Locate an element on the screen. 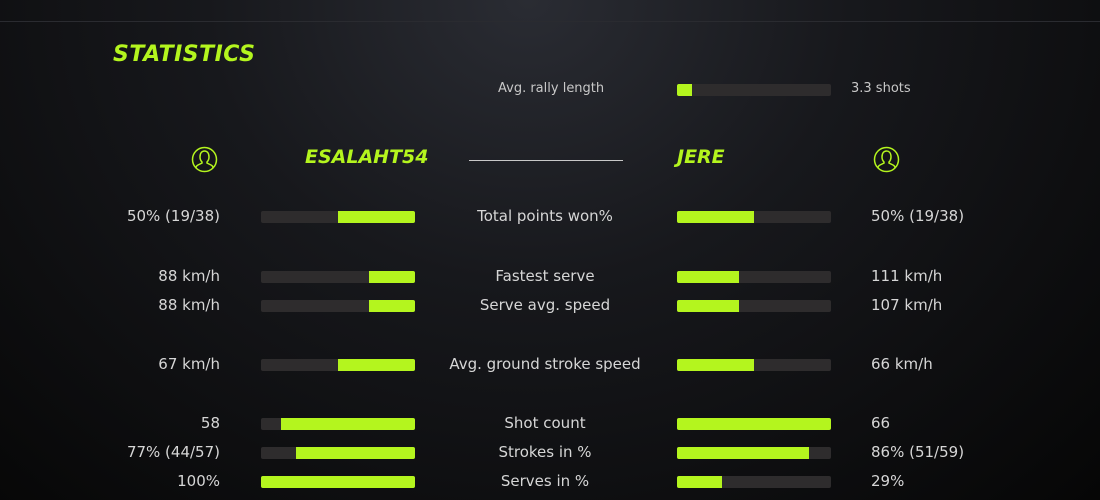  right-player-name: JERE is located at coordinates (701, 157).